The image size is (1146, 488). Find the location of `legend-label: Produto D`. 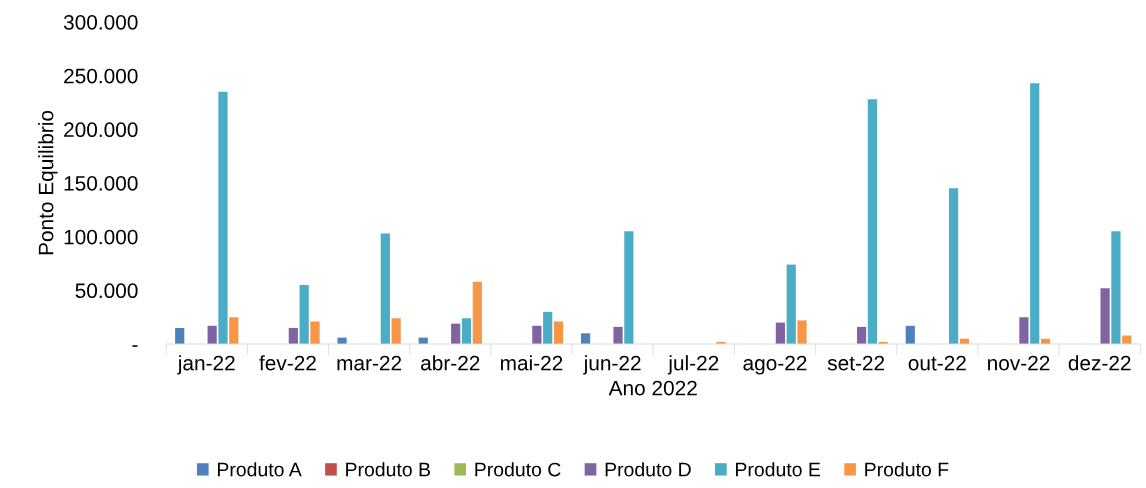

legend-label: Produto D is located at coordinates (648, 469).